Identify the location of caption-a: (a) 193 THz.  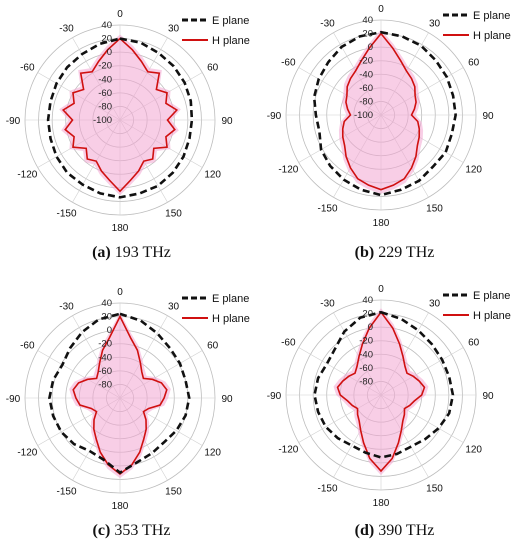
(131, 252).